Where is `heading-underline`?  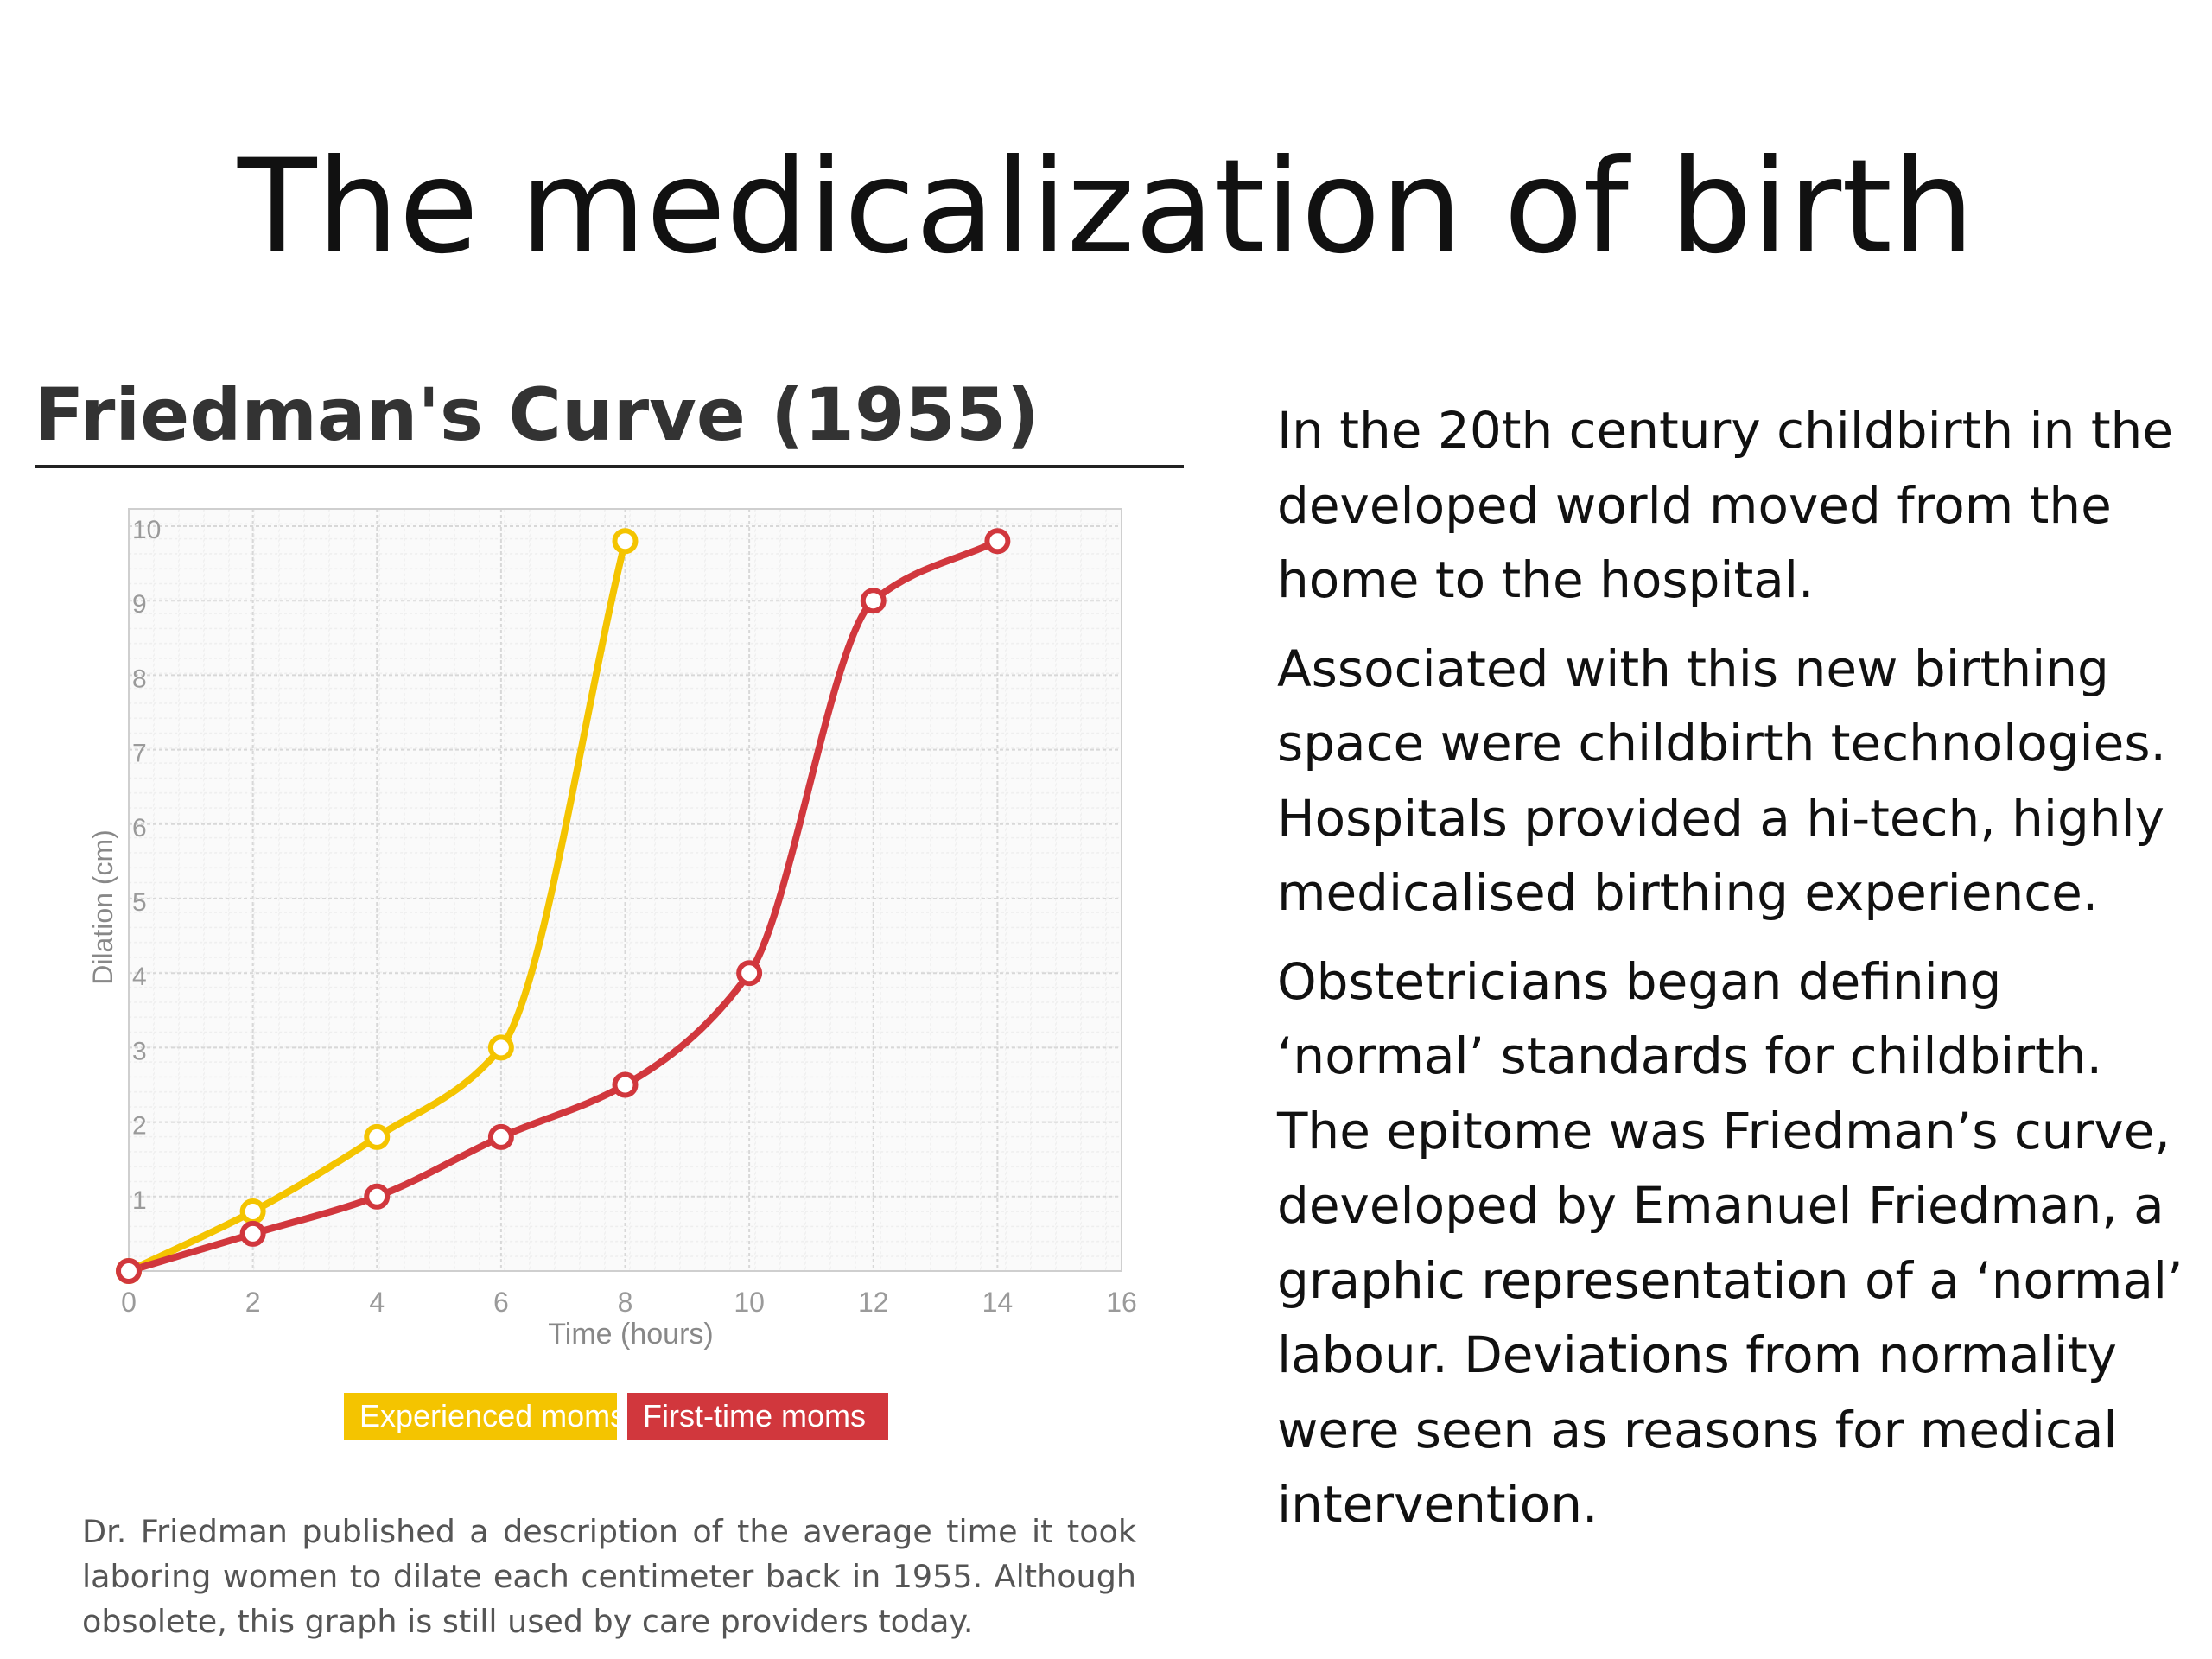
heading-underline is located at coordinates (609, 466).